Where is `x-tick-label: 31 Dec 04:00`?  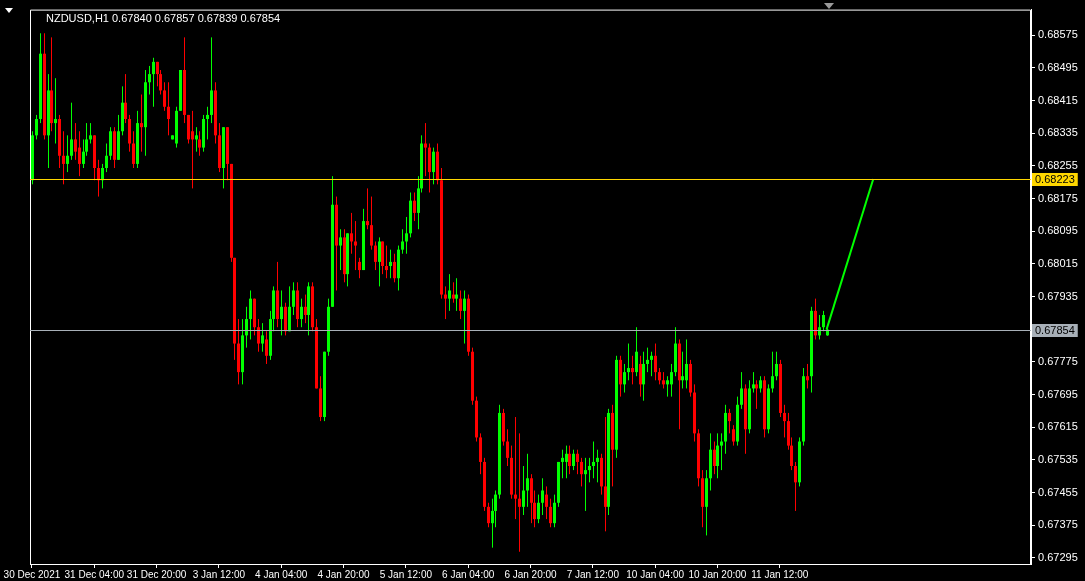
x-tick-label: 31 Dec 04:00 is located at coordinates (94, 574).